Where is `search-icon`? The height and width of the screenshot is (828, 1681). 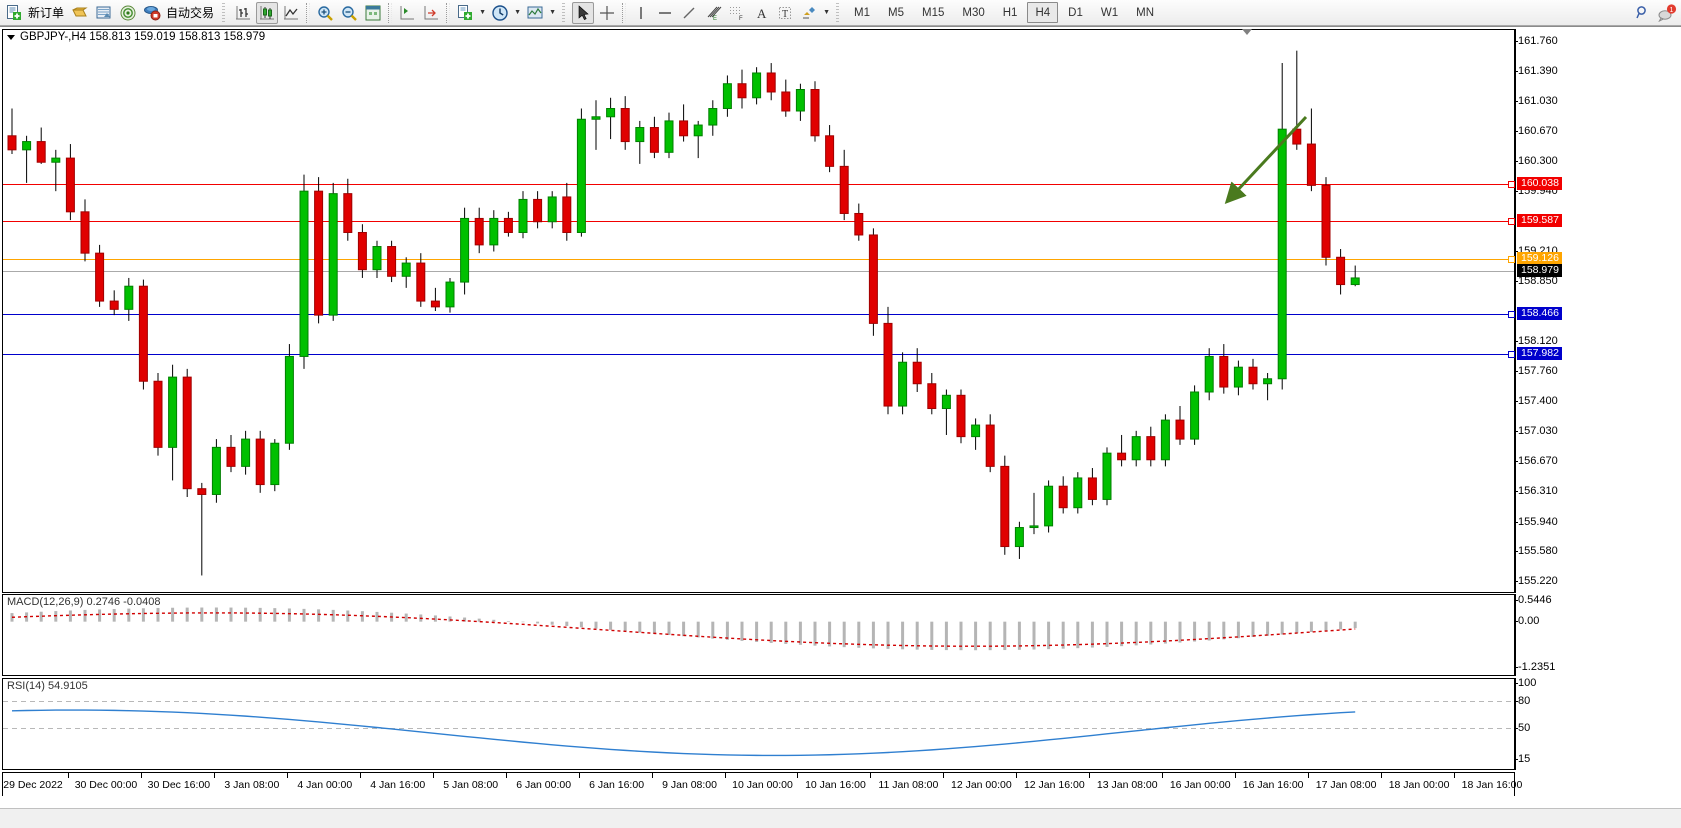
search-icon is located at coordinates (1643, 13).